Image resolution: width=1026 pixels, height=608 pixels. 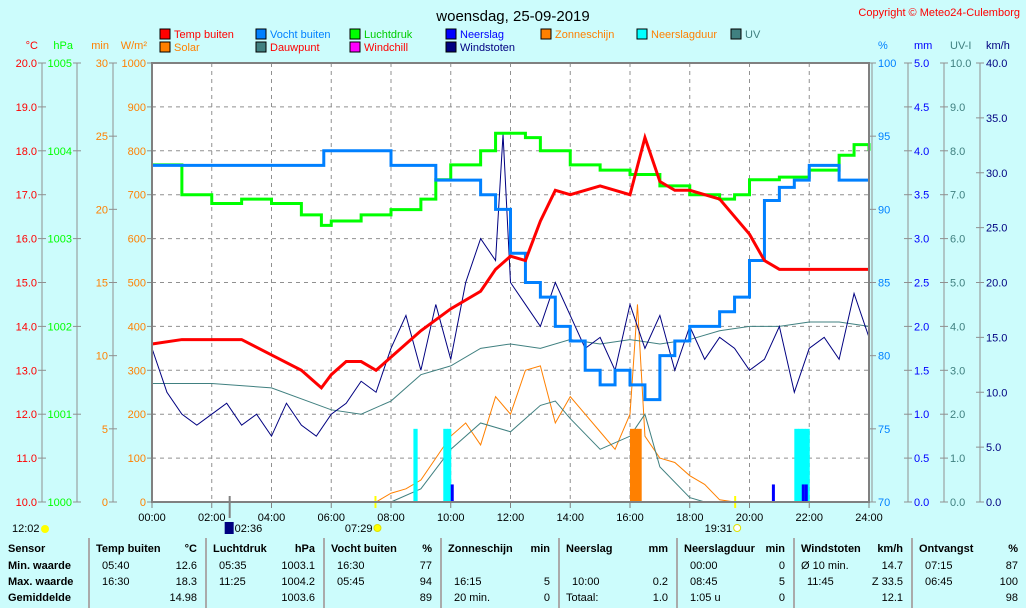 I want to click on series-zonneschijn-bar, so click(x=632, y=465).